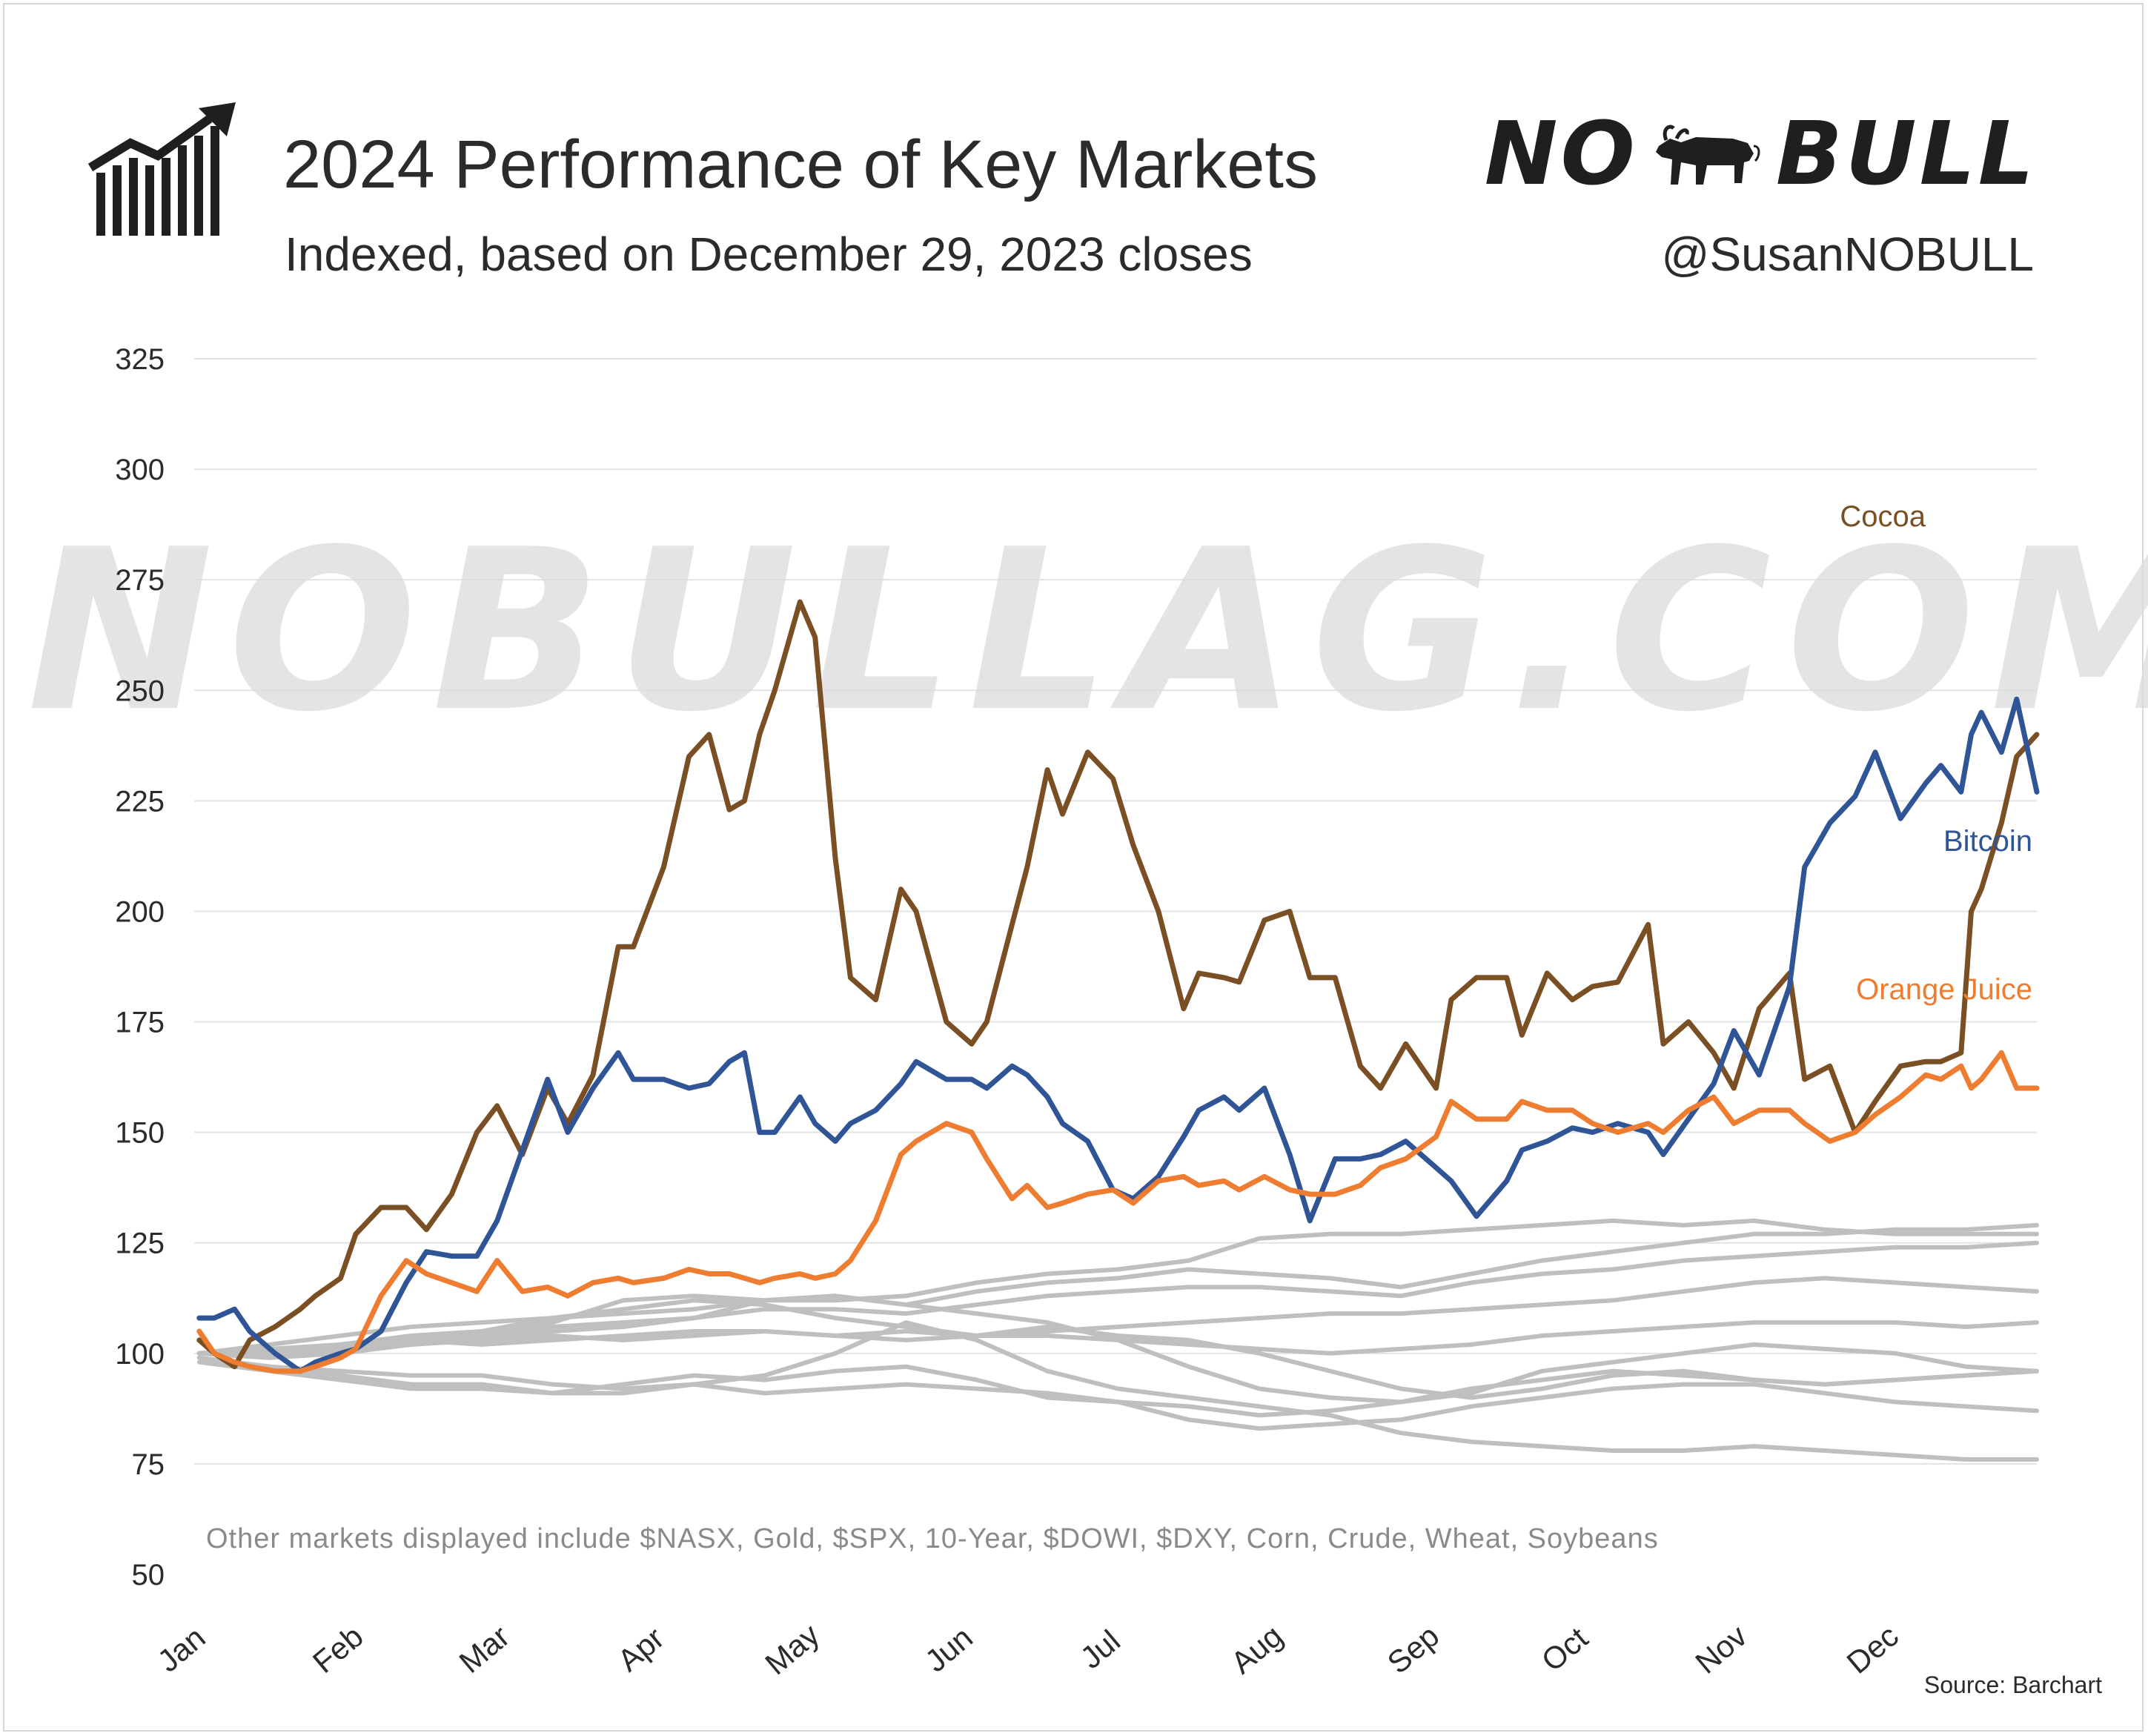  Describe the element at coordinates (1987, 842) in the screenshot. I see `series-label-bitcoin: Bitcoin` at that location.